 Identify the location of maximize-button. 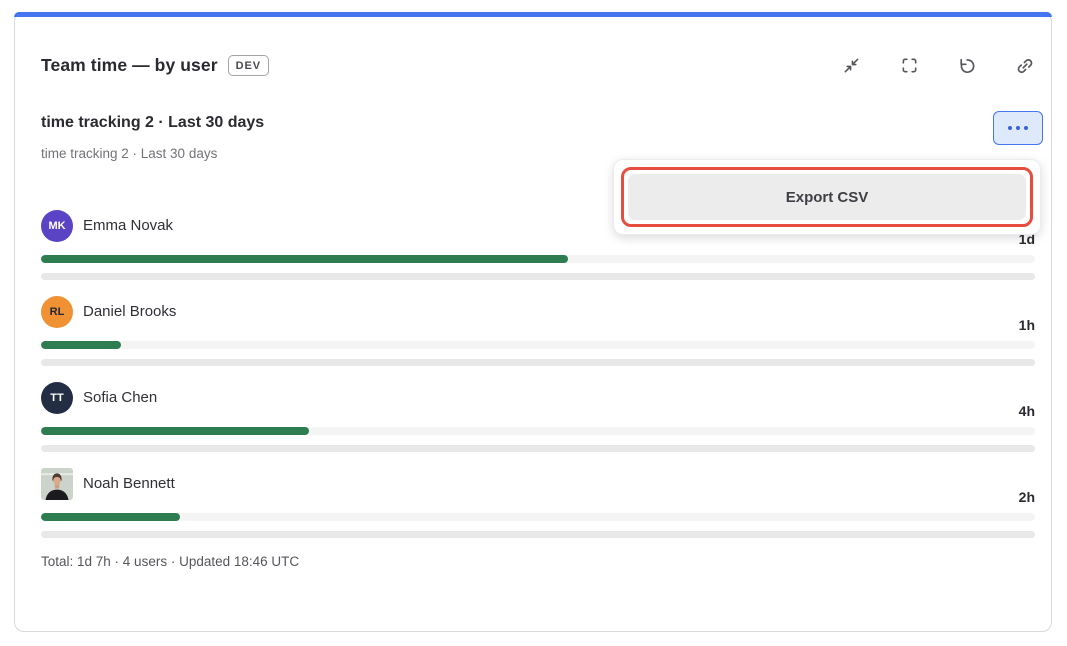
(909, 66).